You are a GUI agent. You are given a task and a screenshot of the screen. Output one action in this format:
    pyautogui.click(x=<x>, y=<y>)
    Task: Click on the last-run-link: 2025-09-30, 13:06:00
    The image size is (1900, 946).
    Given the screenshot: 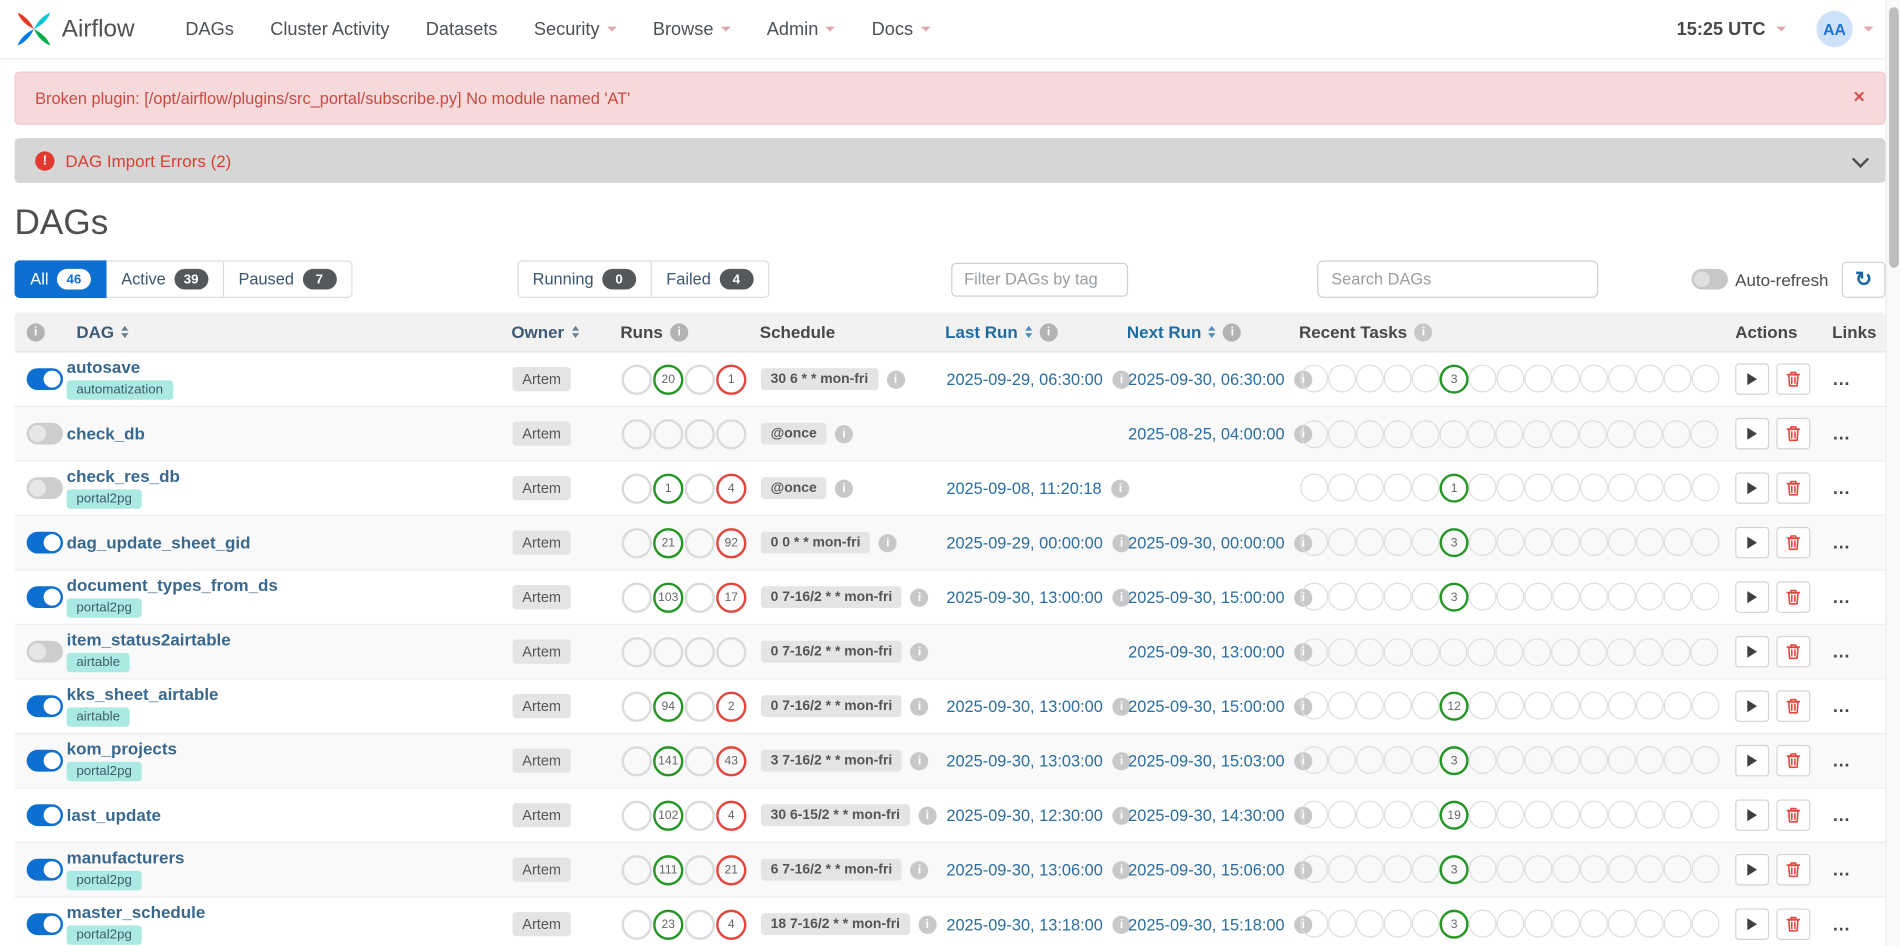 What is the action you would take?
    pyautogui.click(x=1024, y=869)
    